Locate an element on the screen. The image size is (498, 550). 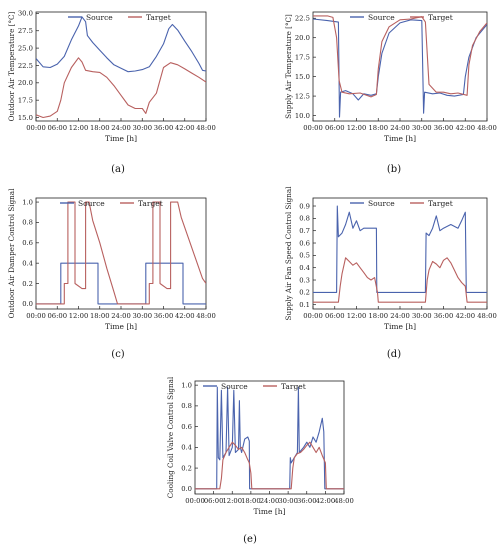
y-tick-label: 0.7 is located at coordinates (304, 231).